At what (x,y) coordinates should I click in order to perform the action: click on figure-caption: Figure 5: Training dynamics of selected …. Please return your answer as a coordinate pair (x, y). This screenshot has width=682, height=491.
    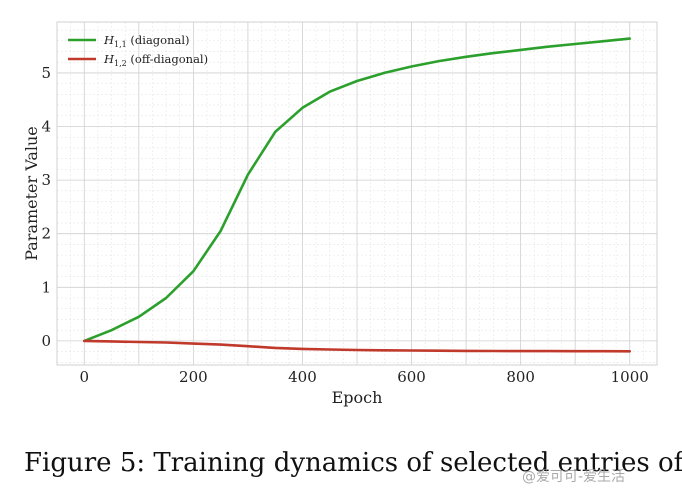
    Looking at the image, I should click on (353, 463).